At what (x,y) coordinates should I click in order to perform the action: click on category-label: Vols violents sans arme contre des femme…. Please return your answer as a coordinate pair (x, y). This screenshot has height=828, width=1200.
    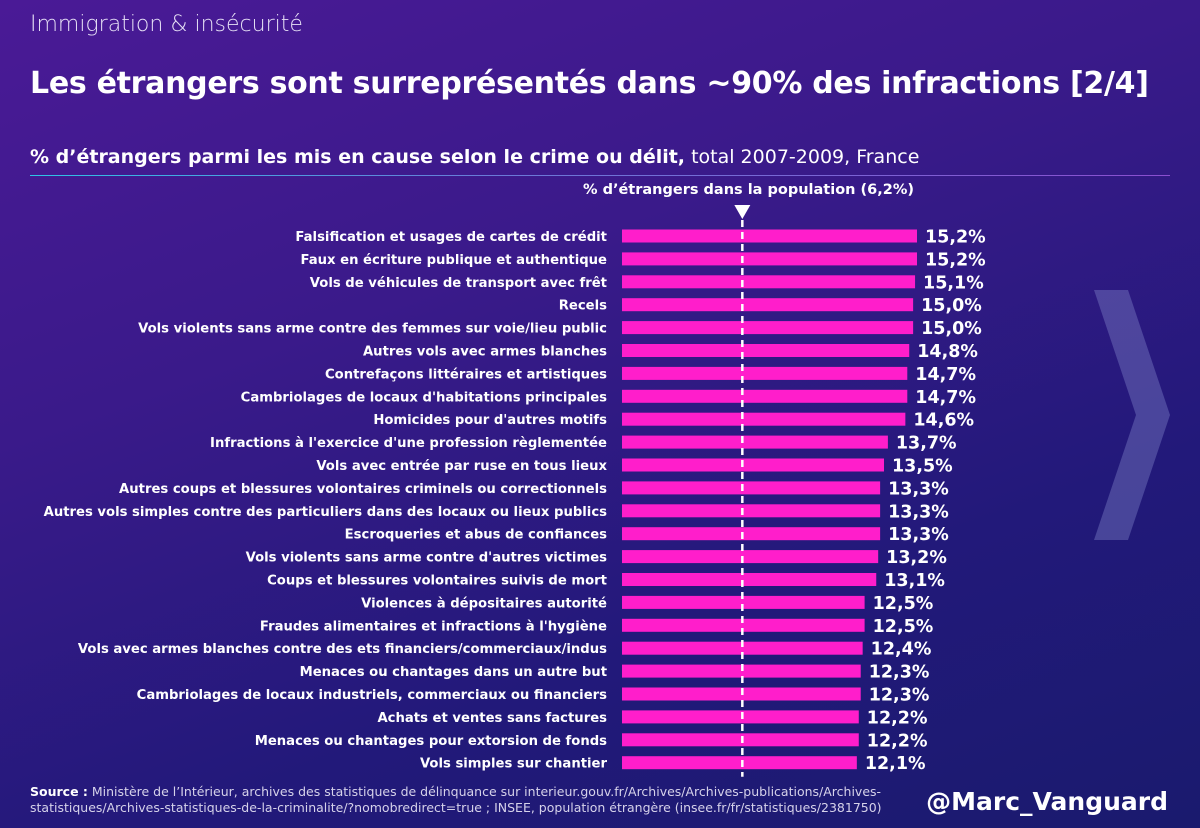
    Looking at the image, I should click on (372, 329).